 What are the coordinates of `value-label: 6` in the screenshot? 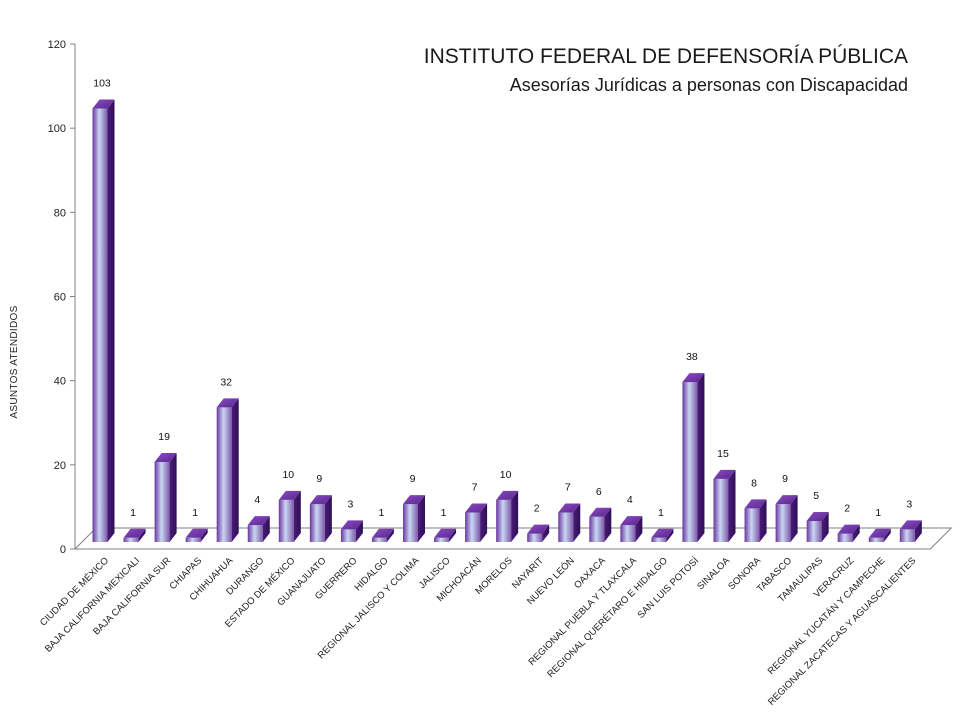 It's located at (599, 492).